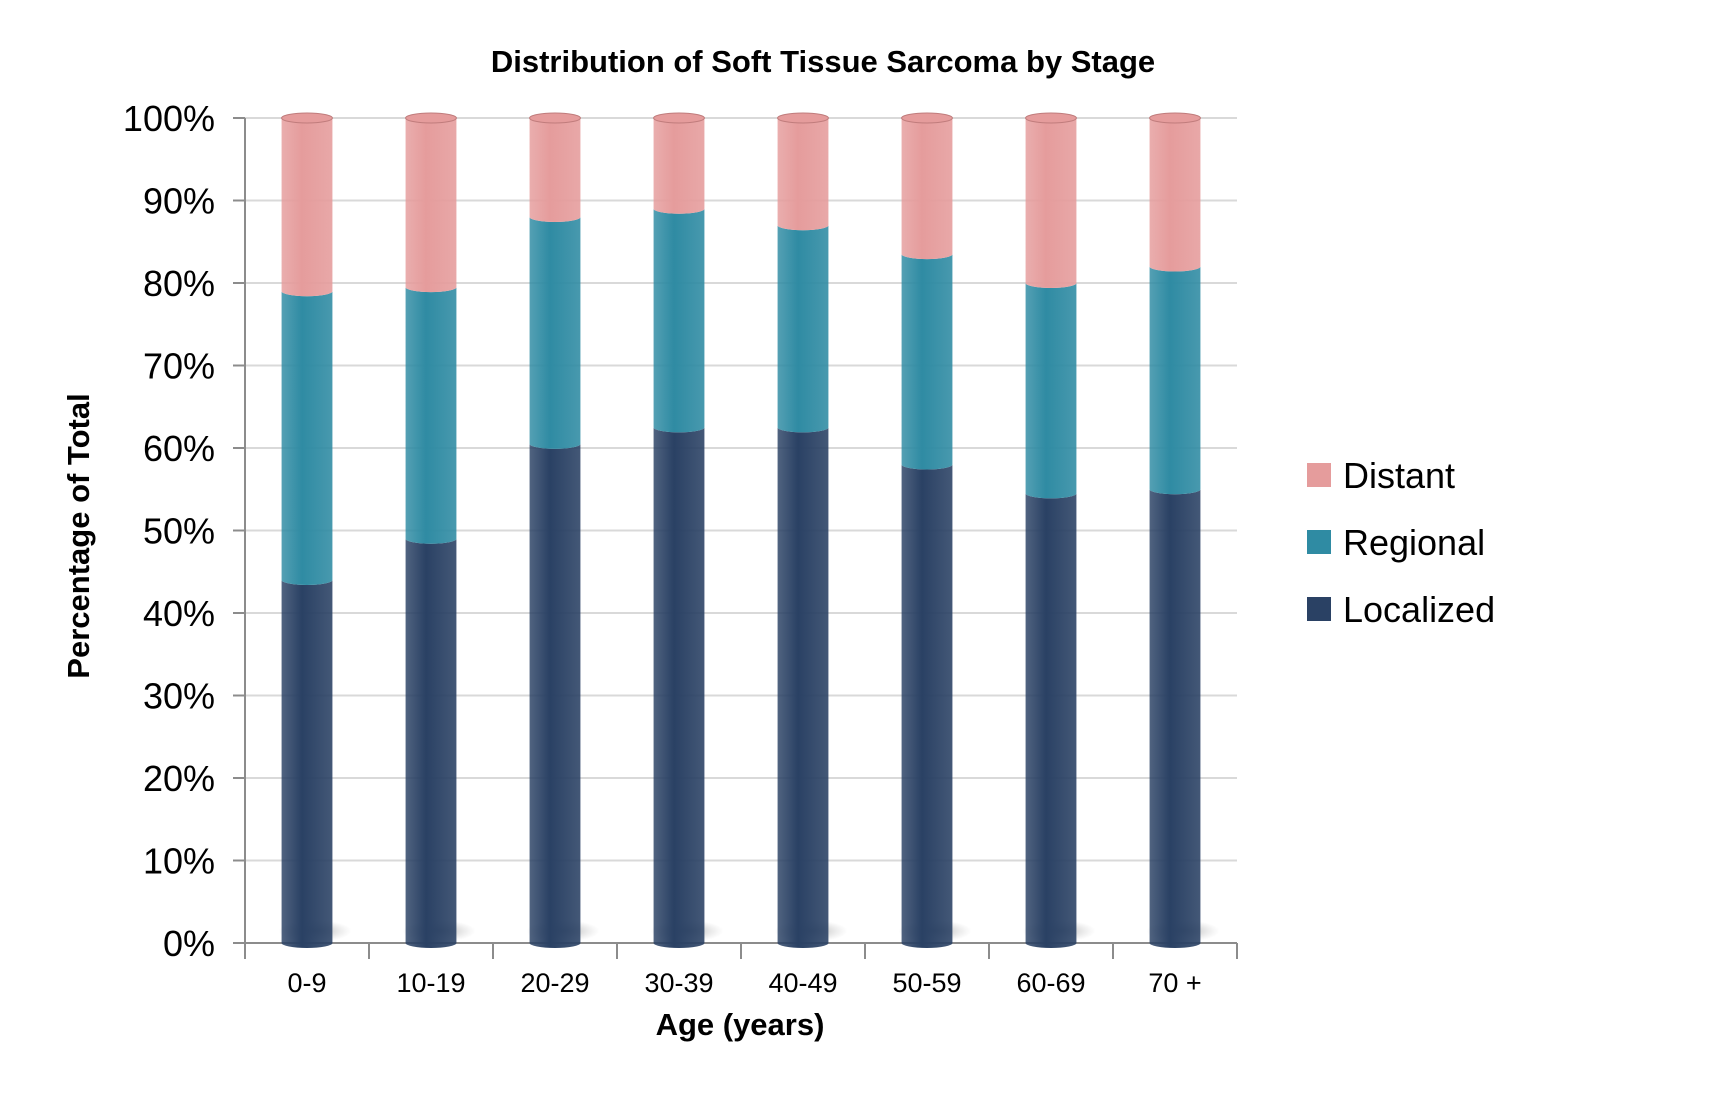  What do you see at coordinates (179, 696) in the screenshot?
I see `y-tick-label: 30%` at bounding box center [179, 696].